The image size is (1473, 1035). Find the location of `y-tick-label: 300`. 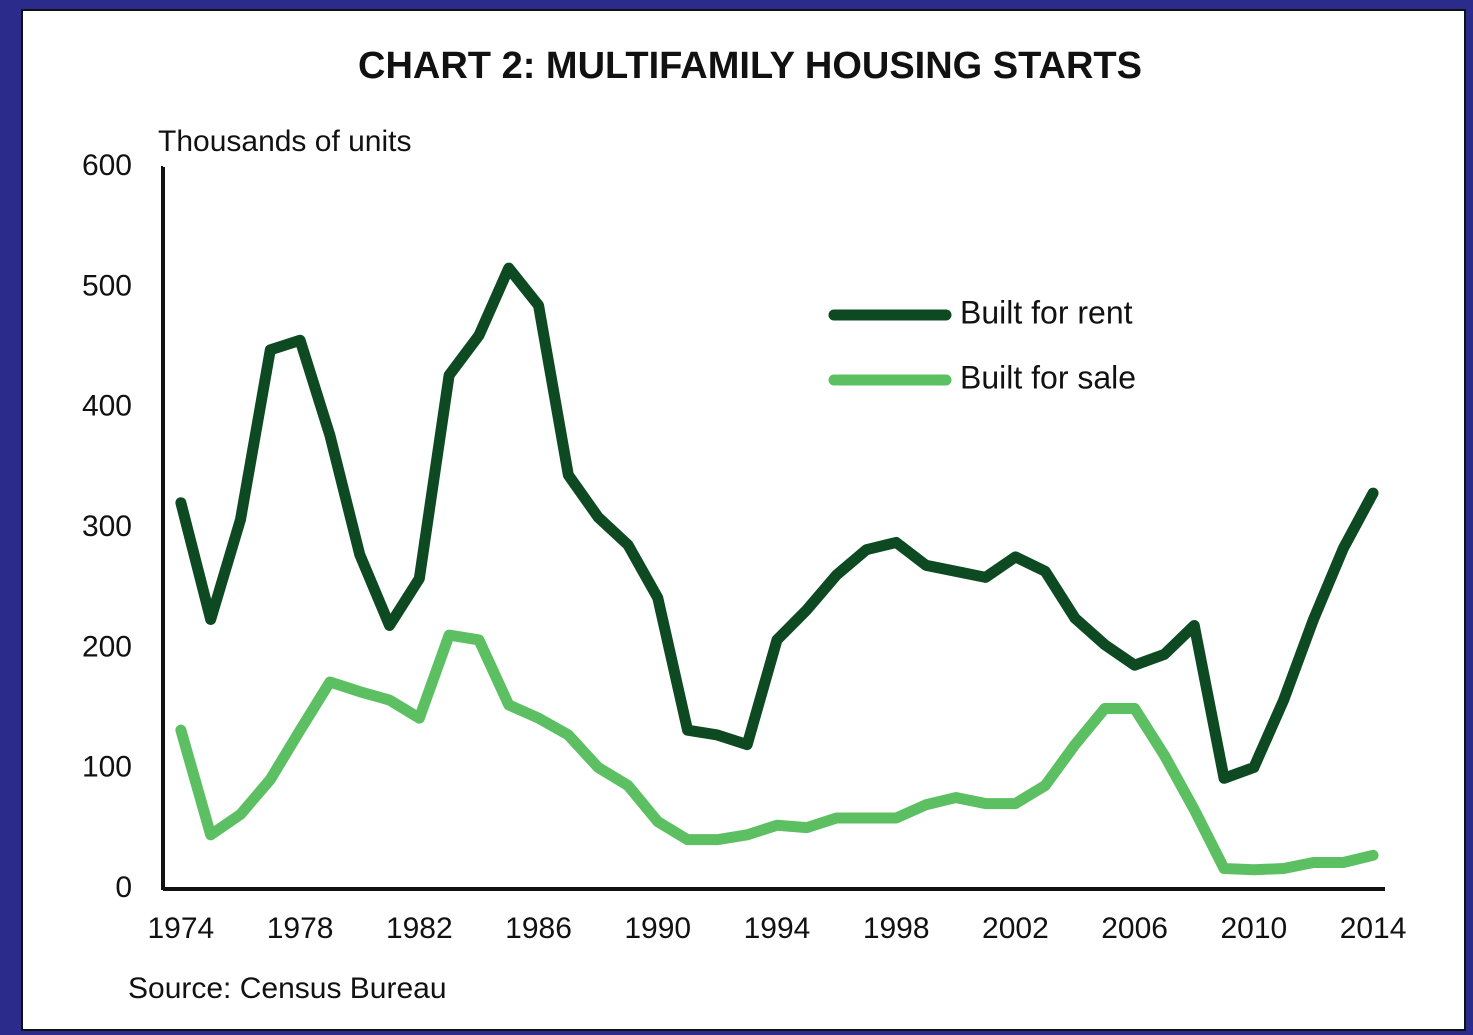

y-tick-label: 300 is located at coordinates (107, 526).